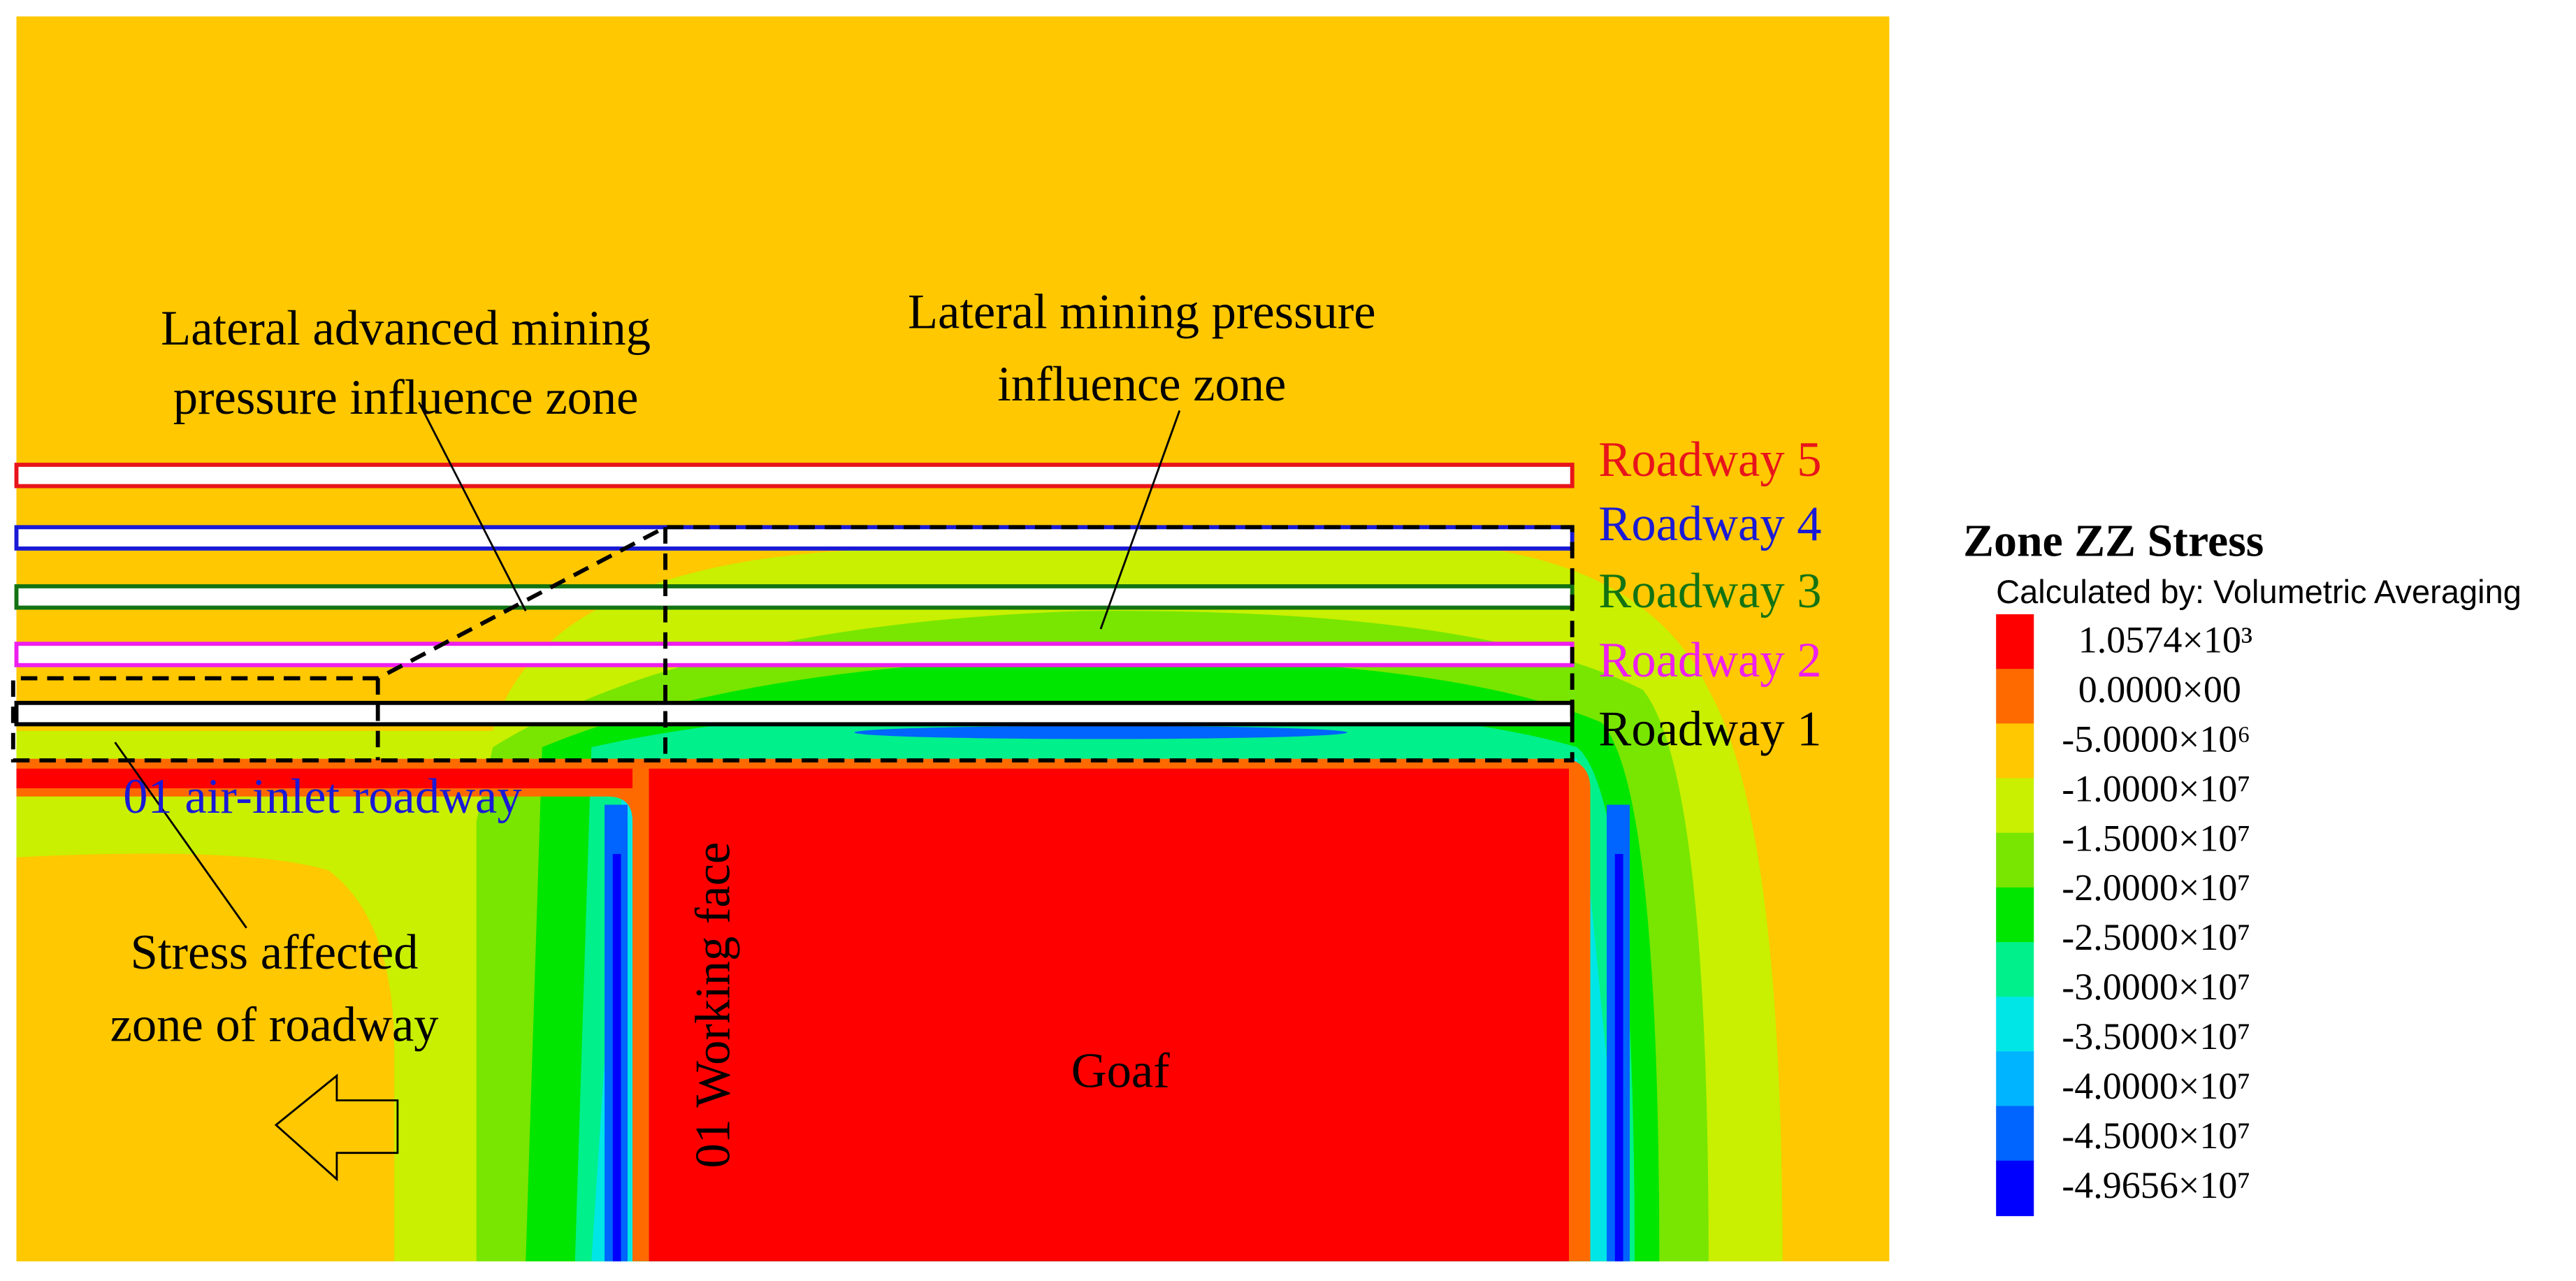 This screenshot has width=2576, height=1281. Describe the element at coordinates (1710, 729) in the screenshot. I see `roadway-label: Roadway 1` at that location.